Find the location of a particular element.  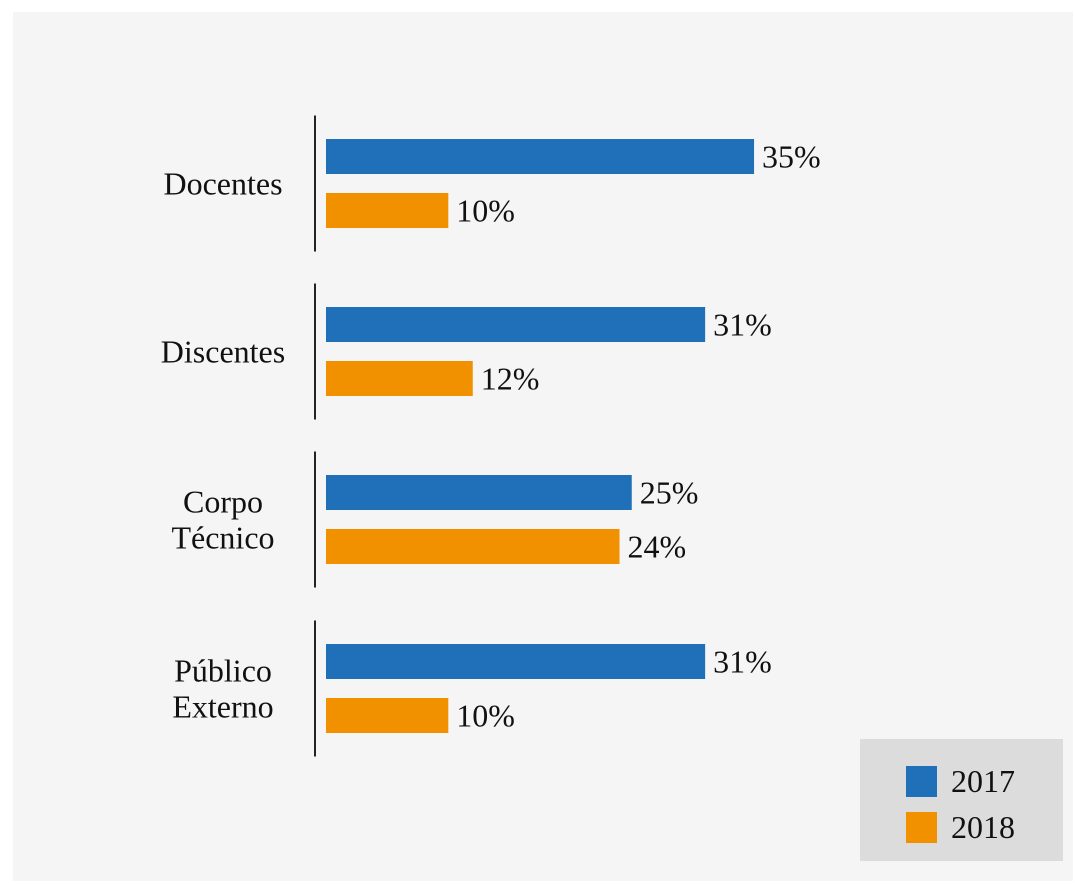

category-label: Corpo is located at coordinates (223, 502).